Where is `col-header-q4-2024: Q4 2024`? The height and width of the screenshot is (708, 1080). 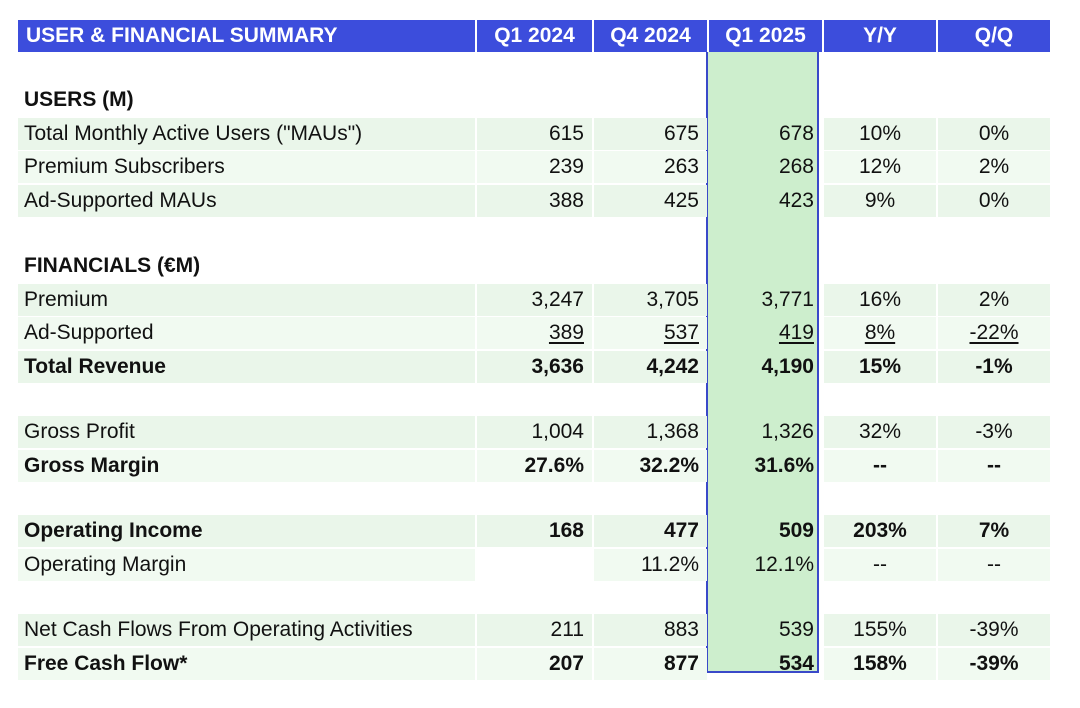 col-header-q4-2024: Q4 2024 is located at coordinates (650, 36).